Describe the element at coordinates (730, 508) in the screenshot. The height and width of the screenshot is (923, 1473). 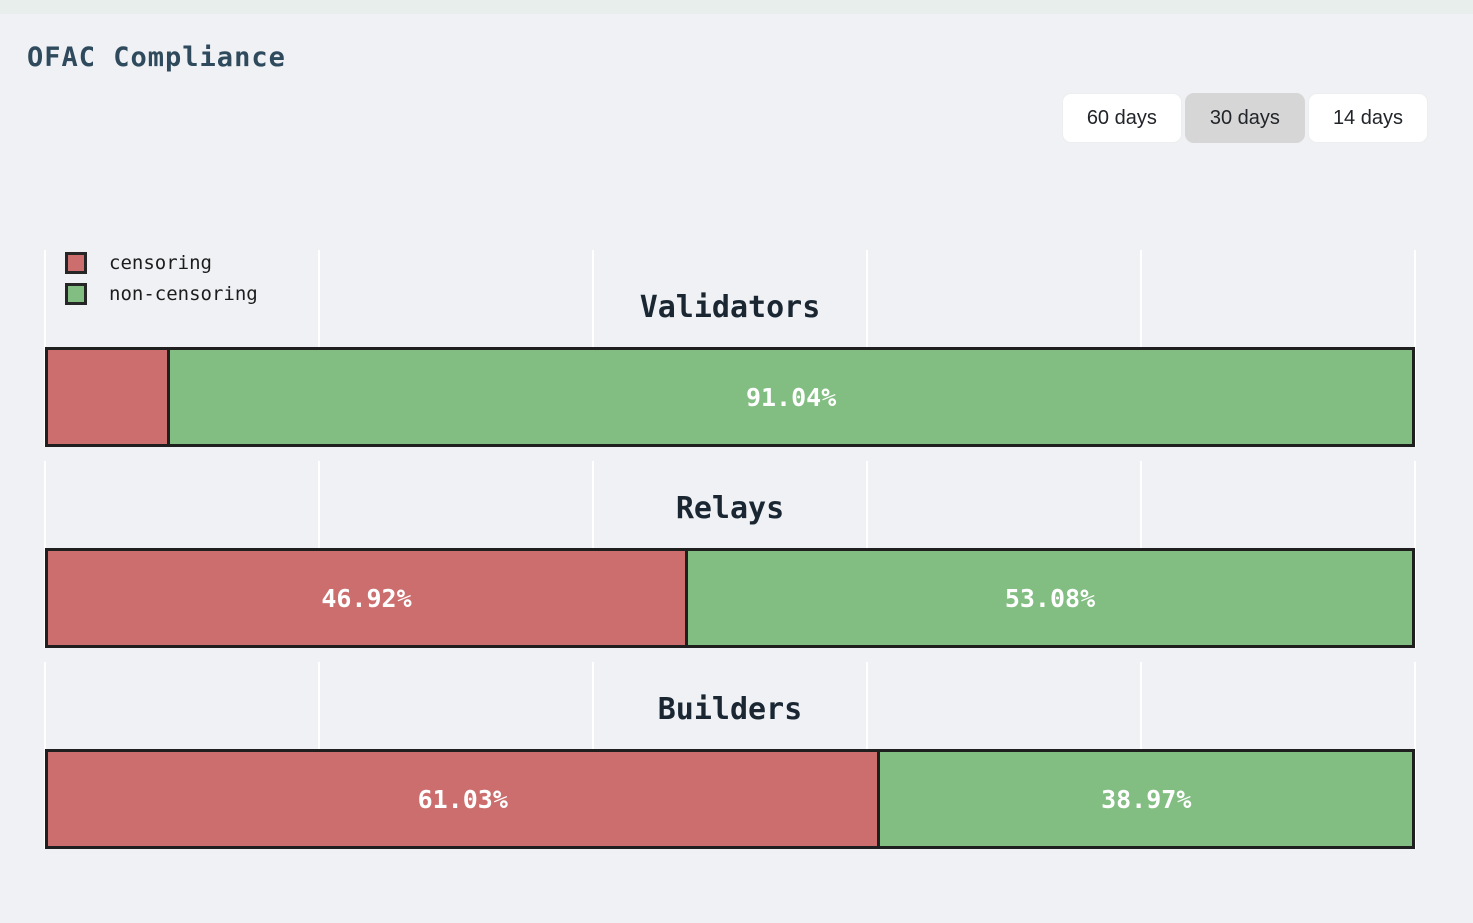
I see `relays-title: Relays` at that location.